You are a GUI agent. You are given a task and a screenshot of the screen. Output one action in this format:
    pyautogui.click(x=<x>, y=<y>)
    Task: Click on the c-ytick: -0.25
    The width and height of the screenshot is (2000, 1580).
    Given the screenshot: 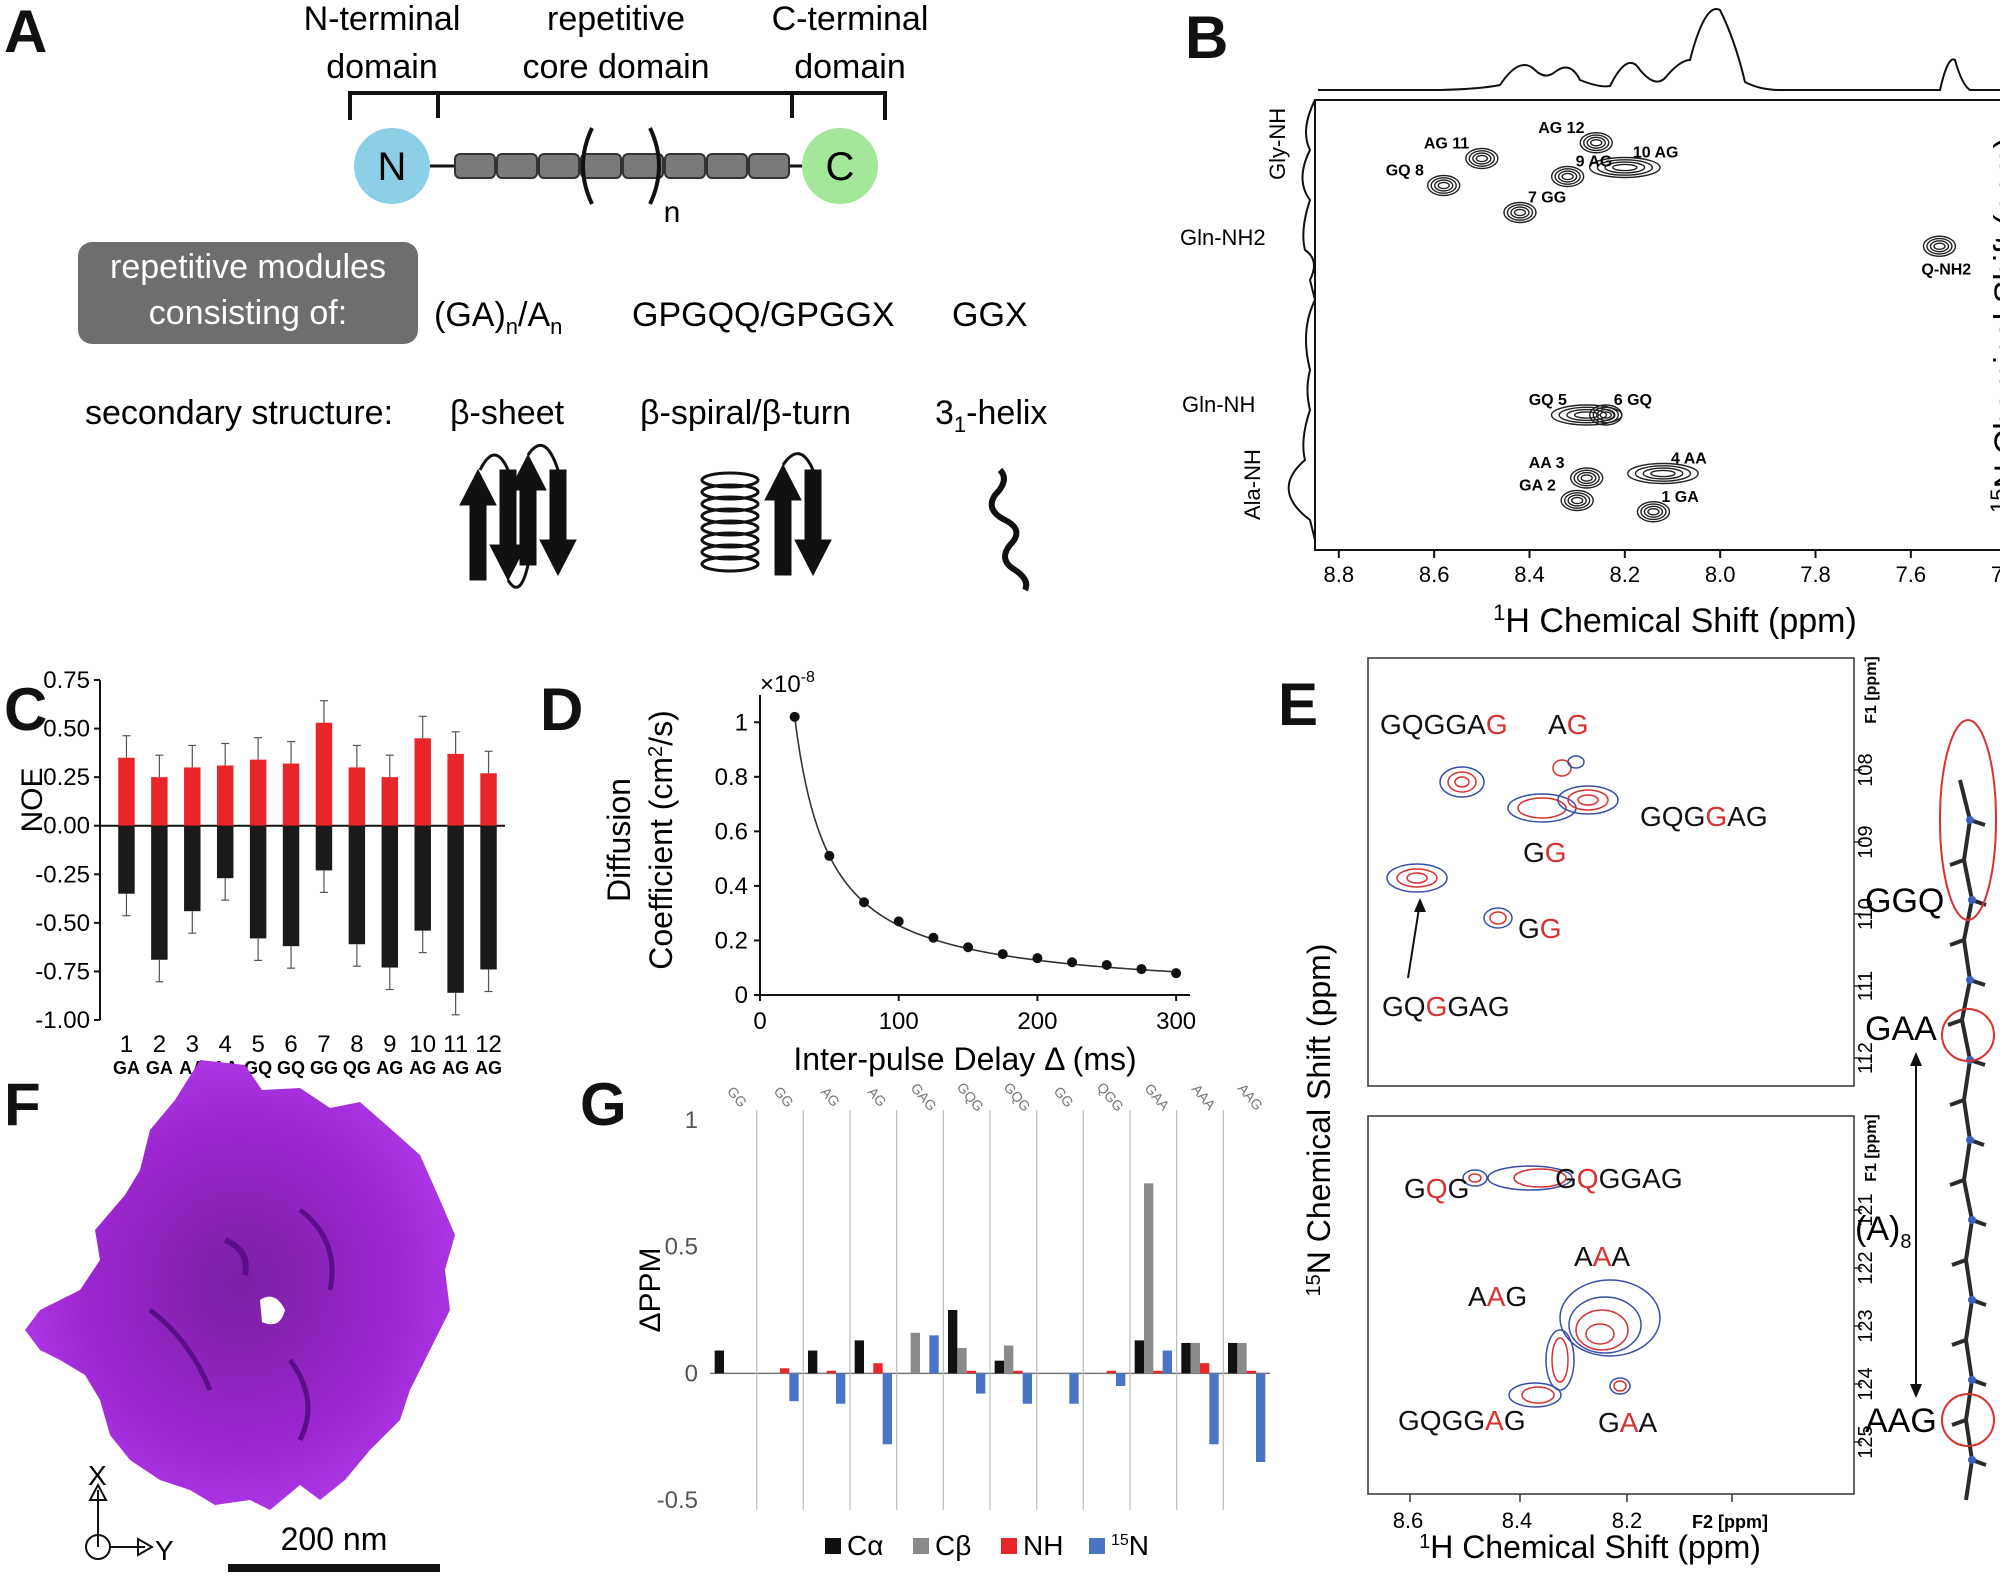 What is the action you would take?
    pyautogui.click(x=62, y=874)
    